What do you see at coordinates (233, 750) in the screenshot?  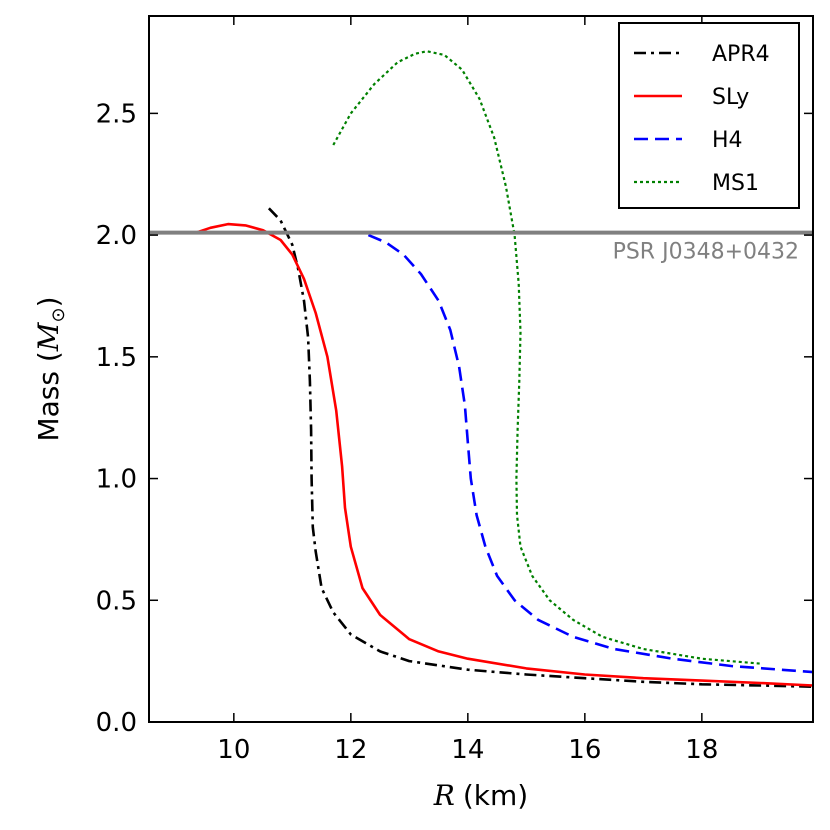 I see `x-tick-label-10: 10` at bounding box center [233, 750].